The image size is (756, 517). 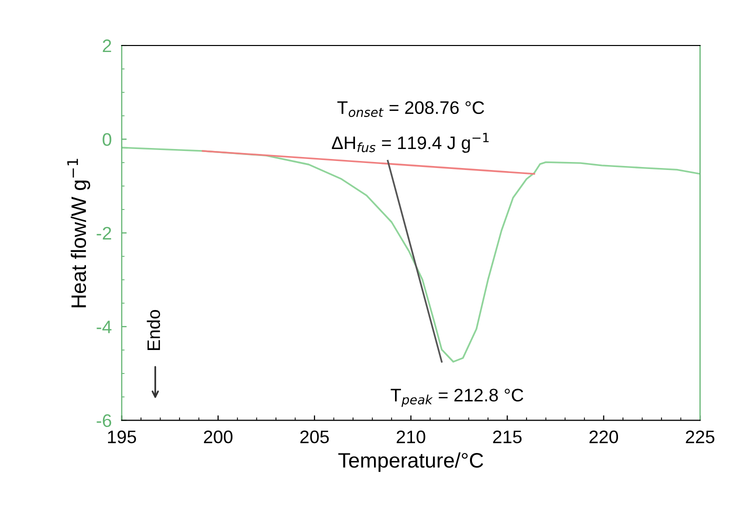 What do you see at coordinates (411, 462) in the screenshot?
I see `x-axis-title: Temperature/°C` at bounding box center [411, 462].